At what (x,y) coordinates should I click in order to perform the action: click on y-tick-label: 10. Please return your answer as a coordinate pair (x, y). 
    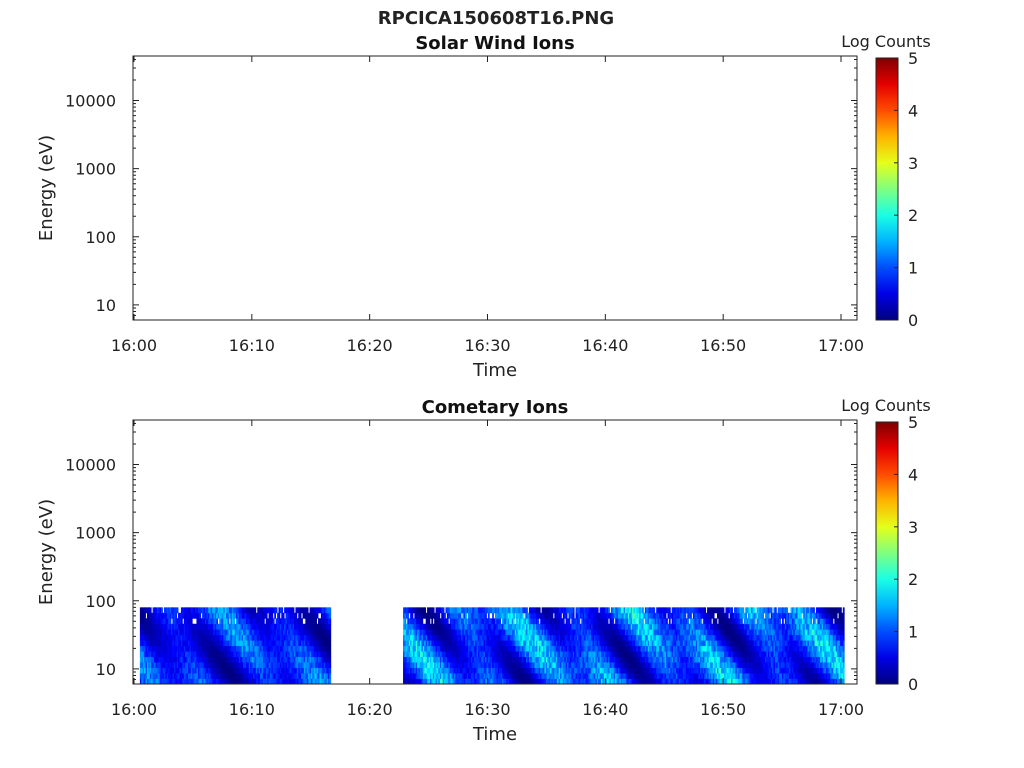
    Looking at the image, I should click on (106, 305).